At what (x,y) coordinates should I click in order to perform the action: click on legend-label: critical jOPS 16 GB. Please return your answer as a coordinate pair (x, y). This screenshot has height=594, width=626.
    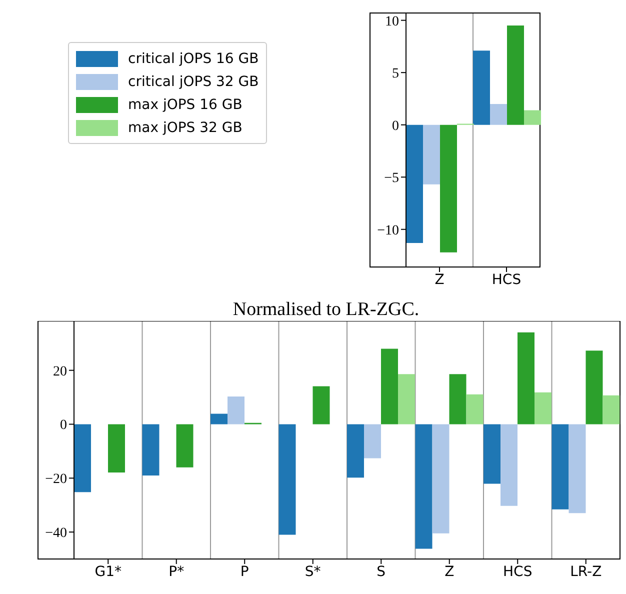
    Looking at the image, I should click on (193, 58).